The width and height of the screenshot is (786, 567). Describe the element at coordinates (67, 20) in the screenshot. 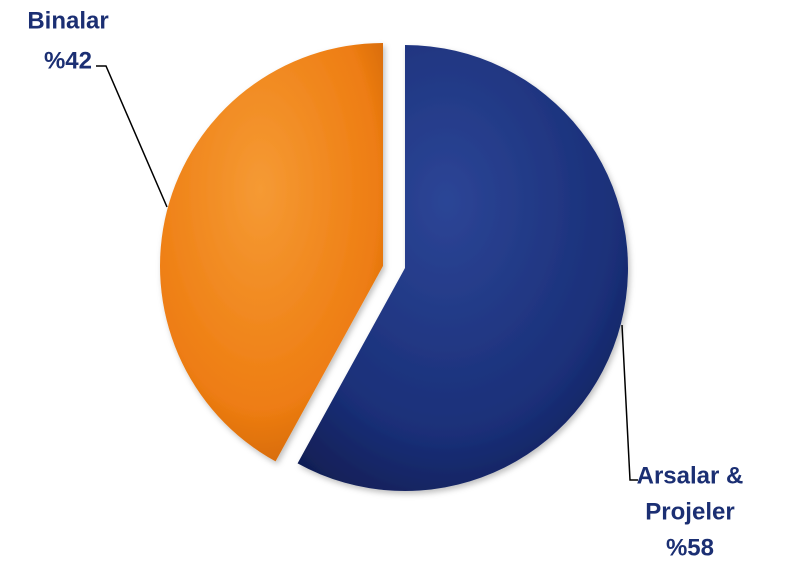

I see `slice-binalar-label-line-0: Binalar` at that location.